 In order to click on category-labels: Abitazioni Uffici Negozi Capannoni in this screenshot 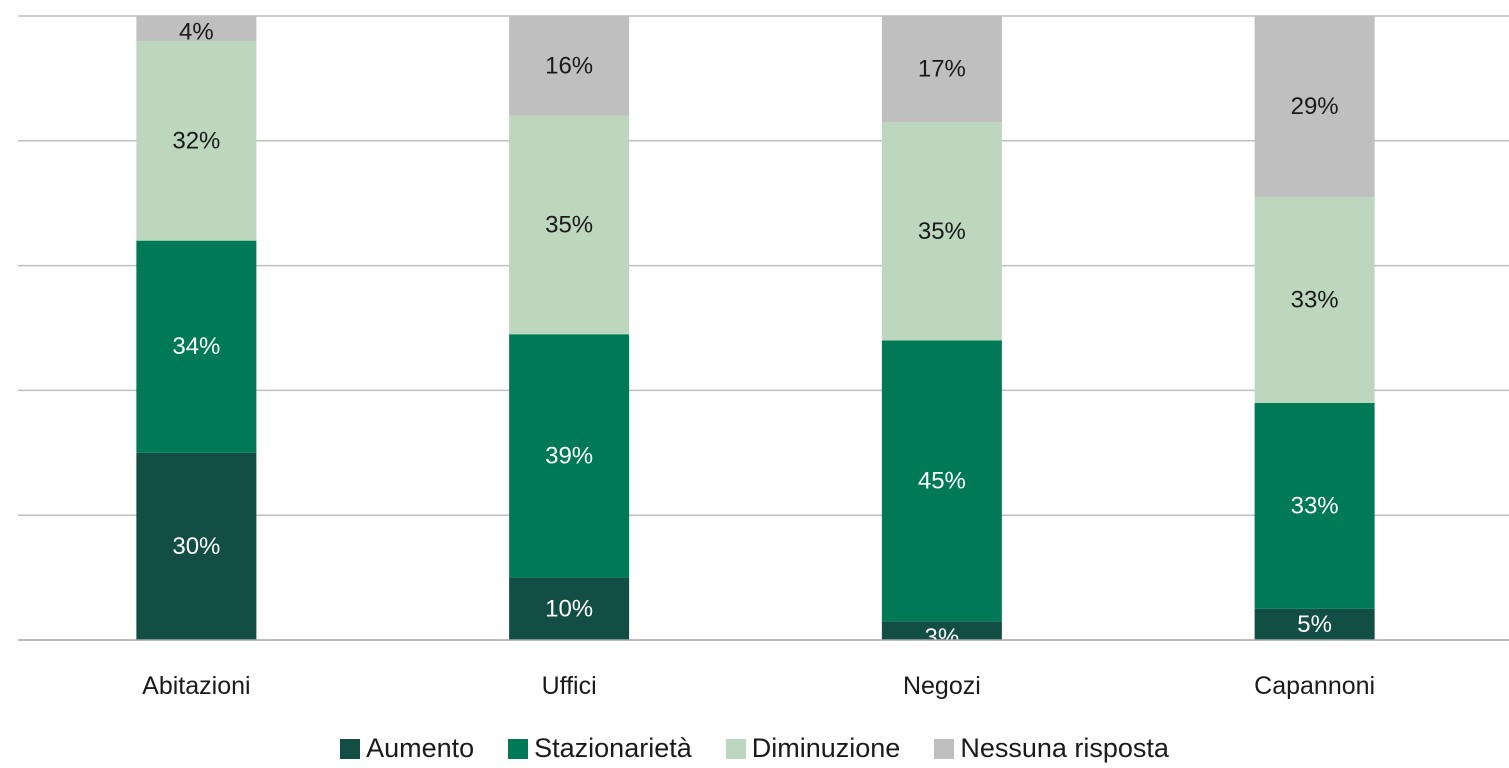, I will do `click(758, 686)`.